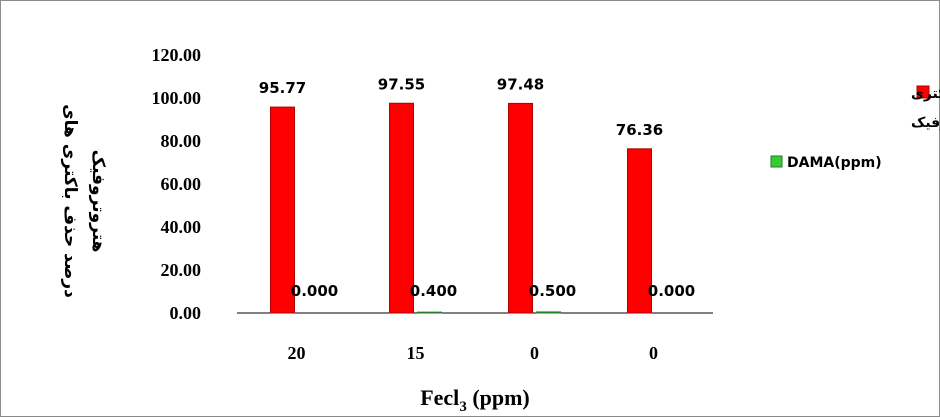 The width and height of the screenshot is (940, 418). What do you see at coordinates (639, 130) in the screenshot?
I see `data-label-removal-percent: 76.36` at bounding box center [639, 130].